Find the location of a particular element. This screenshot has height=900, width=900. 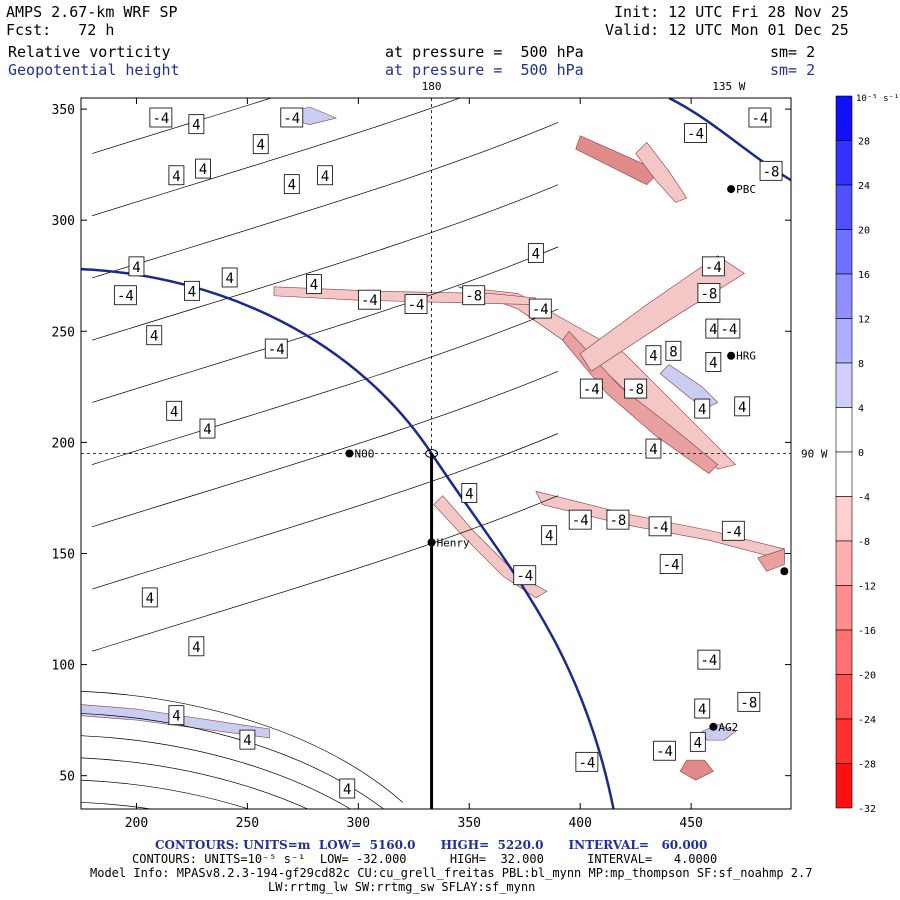

contour-label-32: 4 is located at coordinates (702, 408).